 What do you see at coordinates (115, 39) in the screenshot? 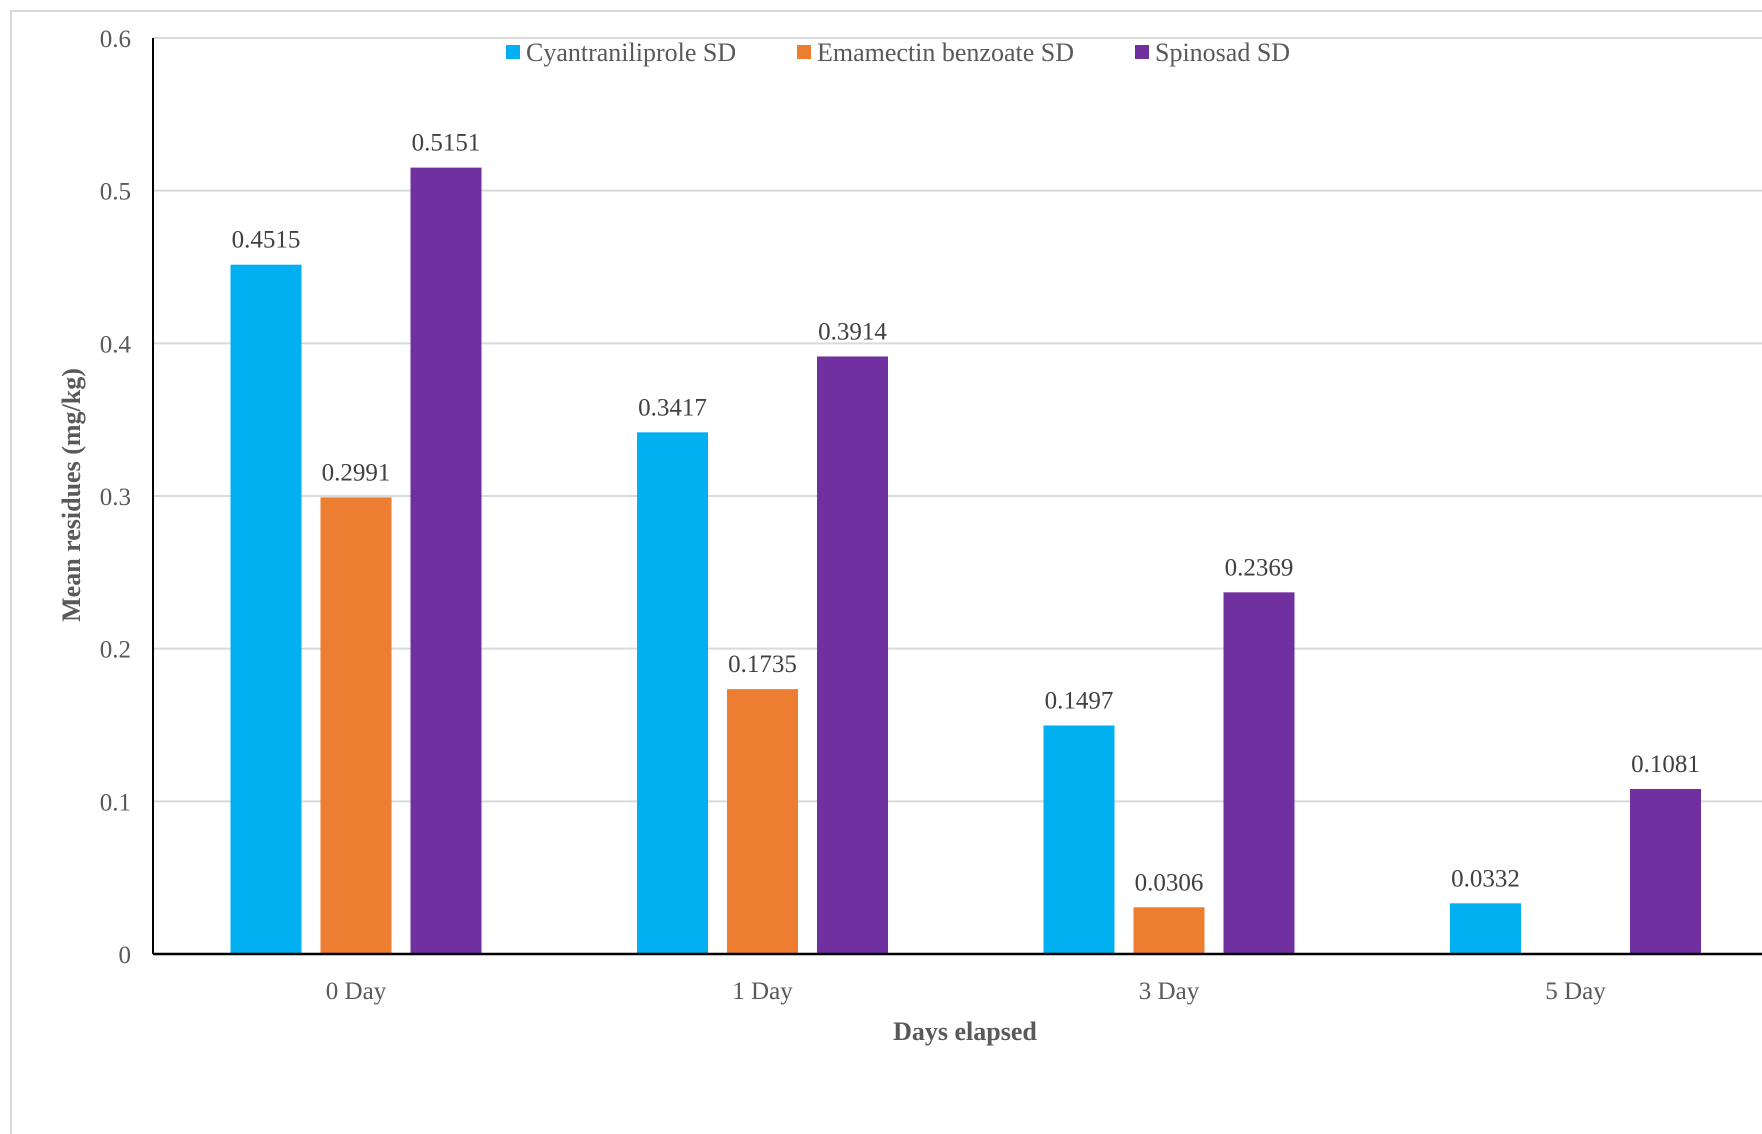
I see `y-tick-label: 0.6` at bounding box center [115, 39].